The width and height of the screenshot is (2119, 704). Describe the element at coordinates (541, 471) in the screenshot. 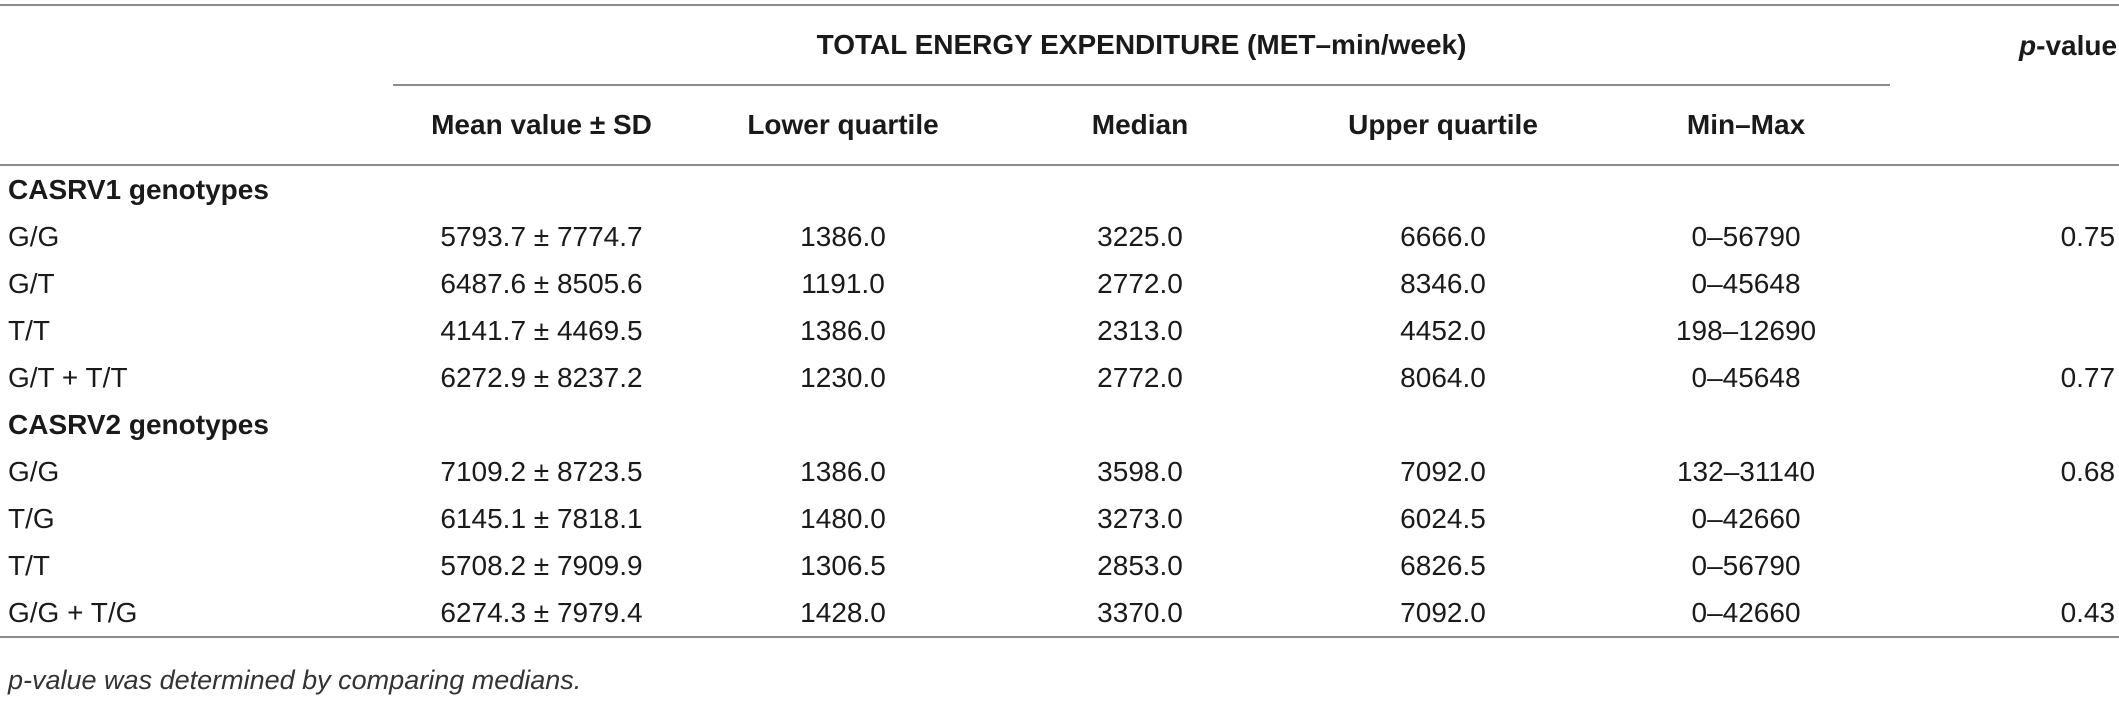

I see `mean-sd-cell: 7109.2 ± 8723.5` at that location.